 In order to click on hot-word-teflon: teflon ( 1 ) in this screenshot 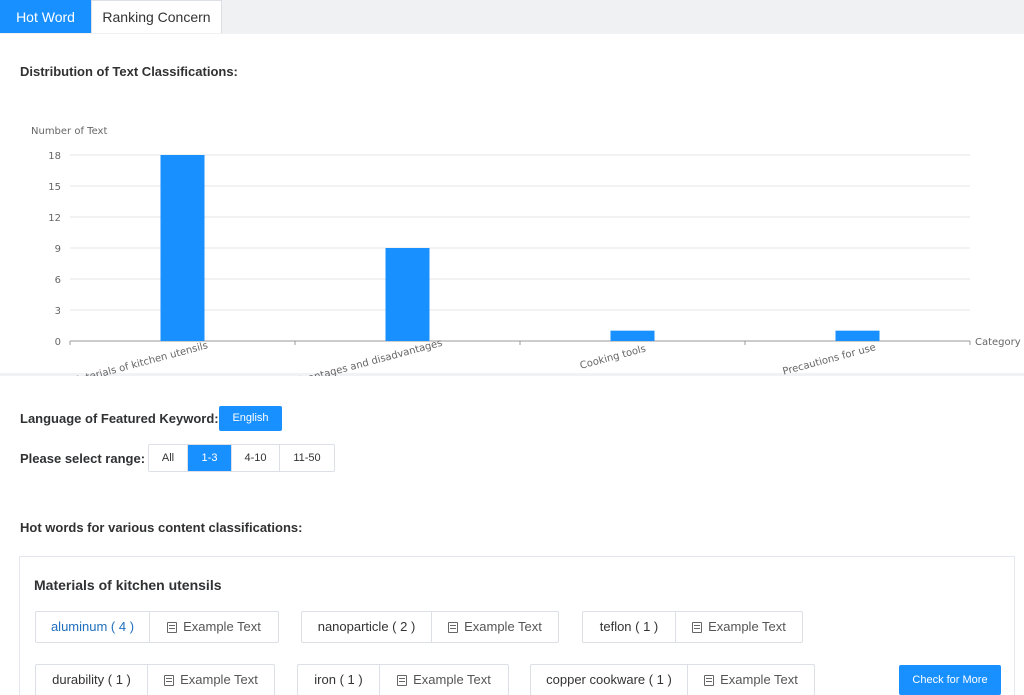, I will do `click(629, 627)`.